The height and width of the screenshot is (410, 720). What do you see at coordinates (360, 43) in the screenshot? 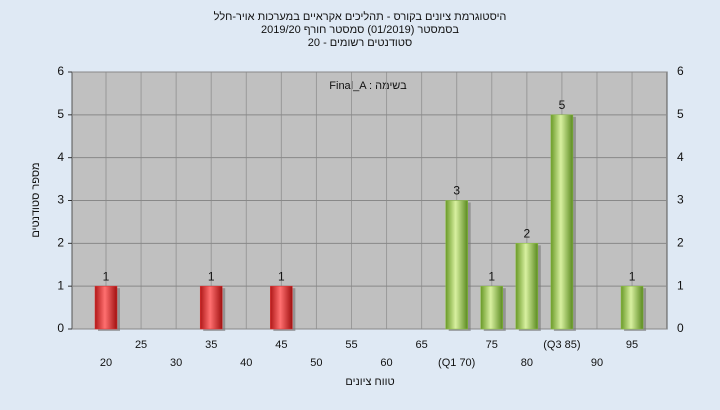
I see `chart-subtitle: סטודנטים רשומים - 20` at bounding box center [360, 43].